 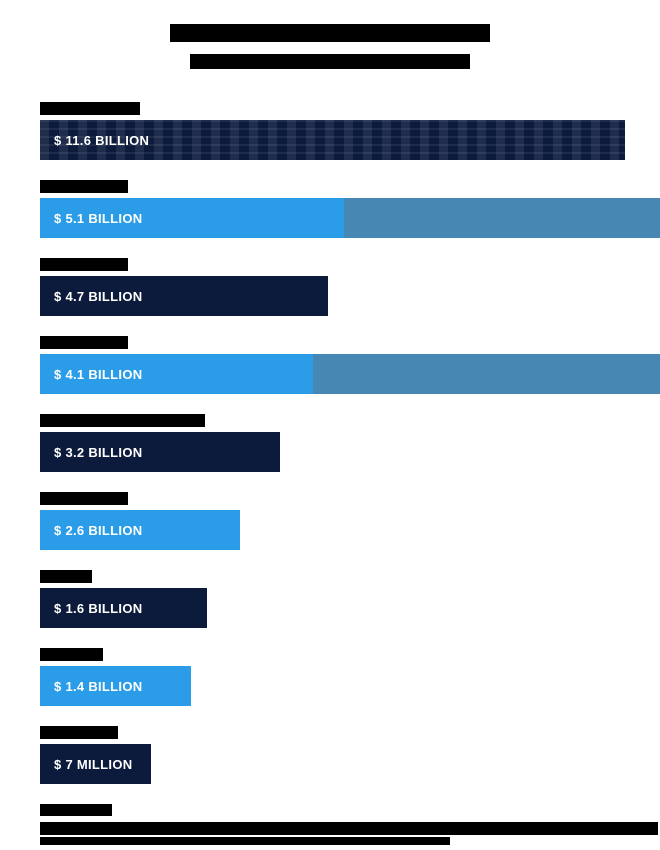 What do you see at coordinates (350, 530) in the screenshot?
I see `bar-track: $ 2.6 BILLION` at bounding box center [350, 530].